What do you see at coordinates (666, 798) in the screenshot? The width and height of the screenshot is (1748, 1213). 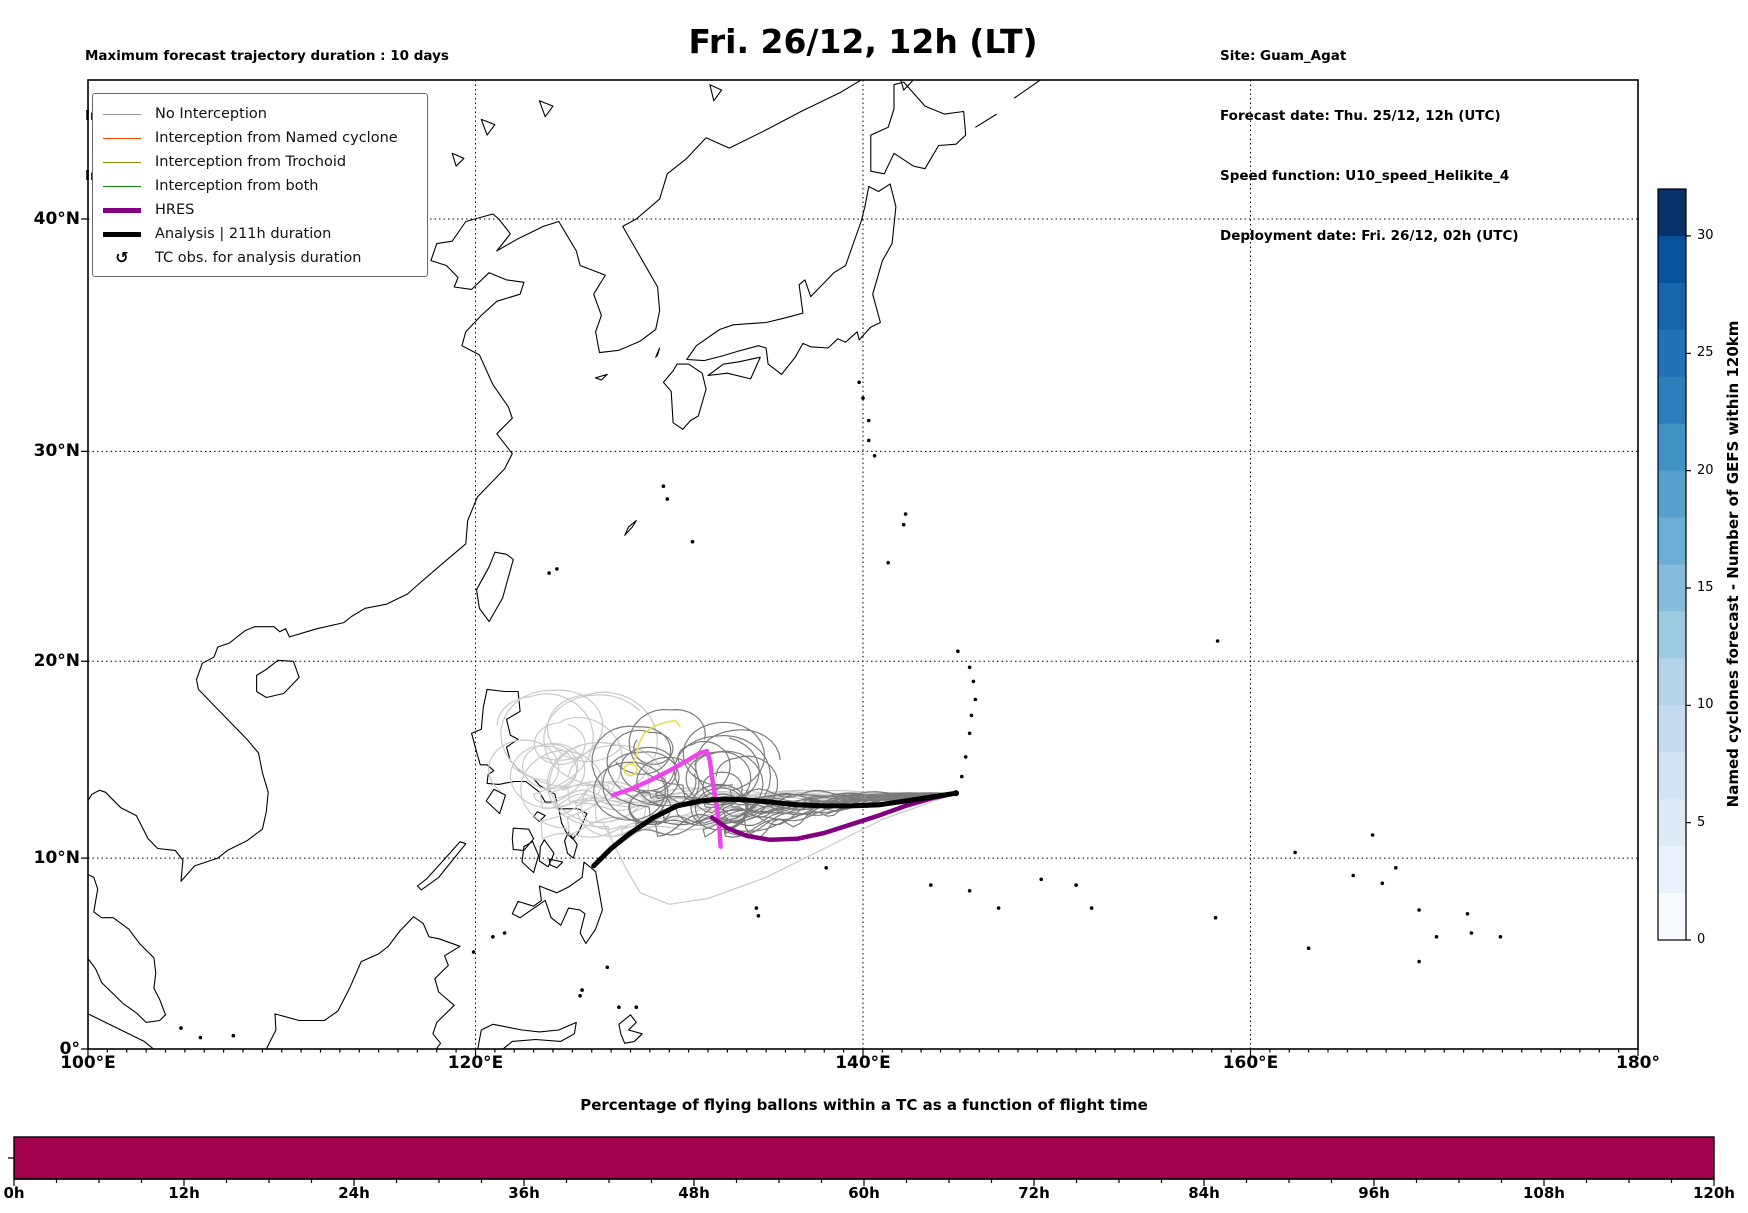 I see `hres-balloon-track` at bounding box center [666, 798].